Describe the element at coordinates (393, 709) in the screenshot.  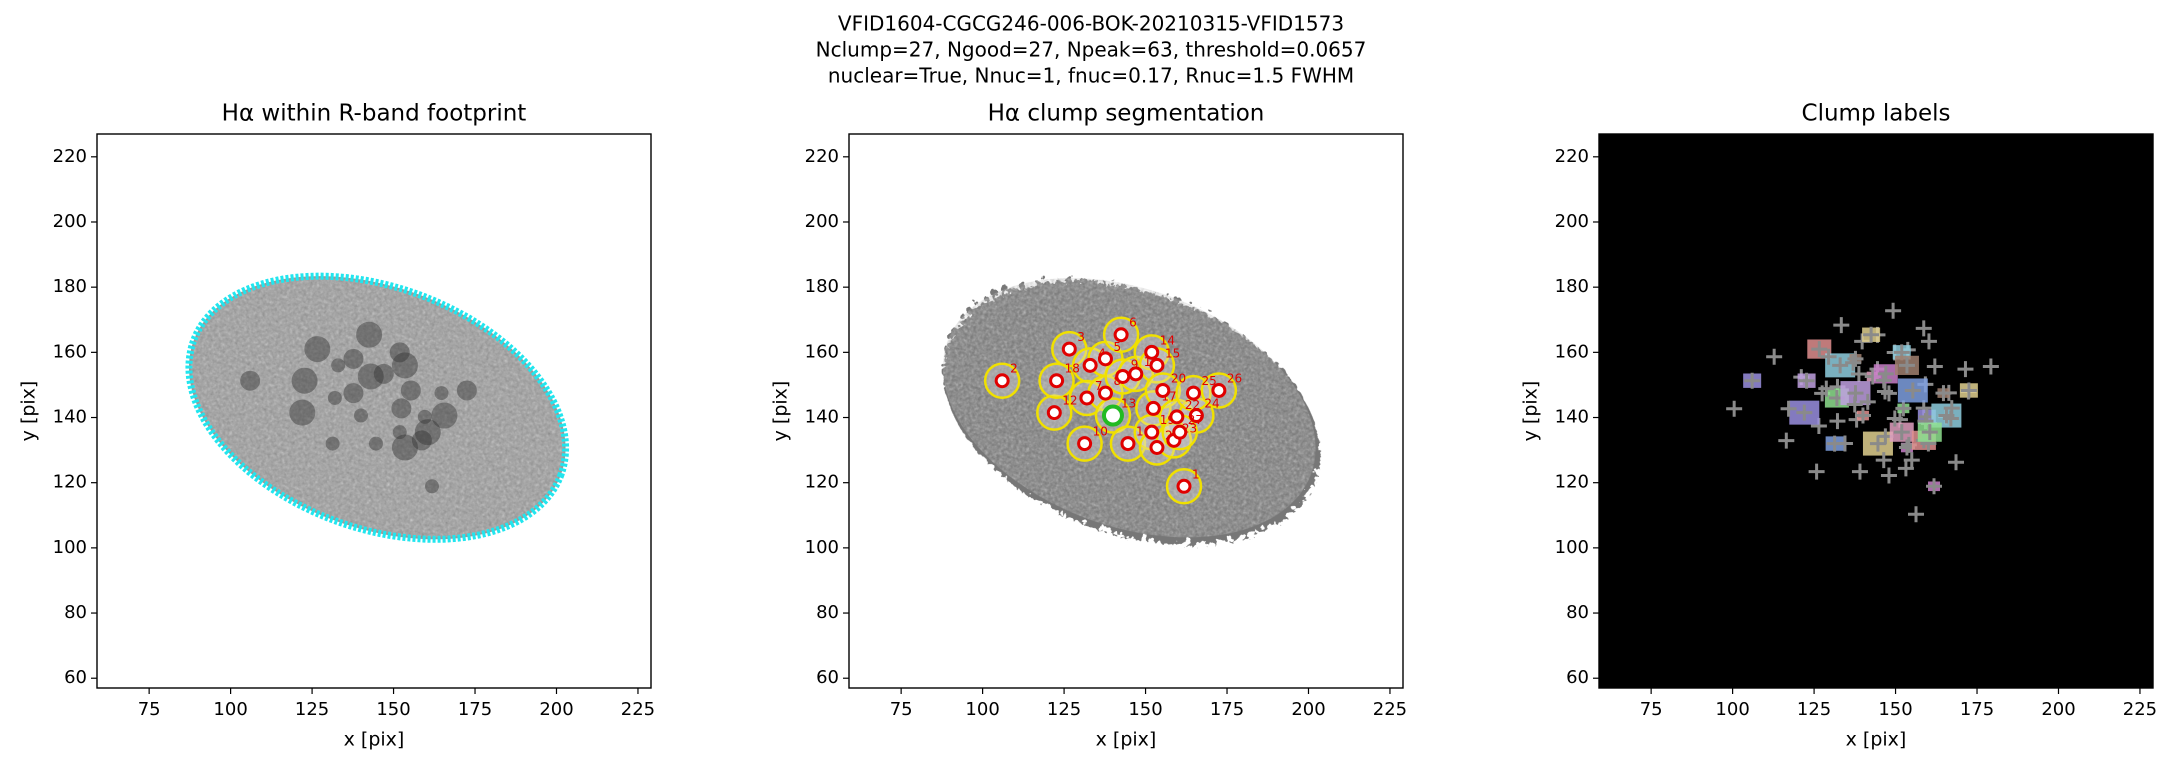
I see `x-tick-label: 150` at that location.